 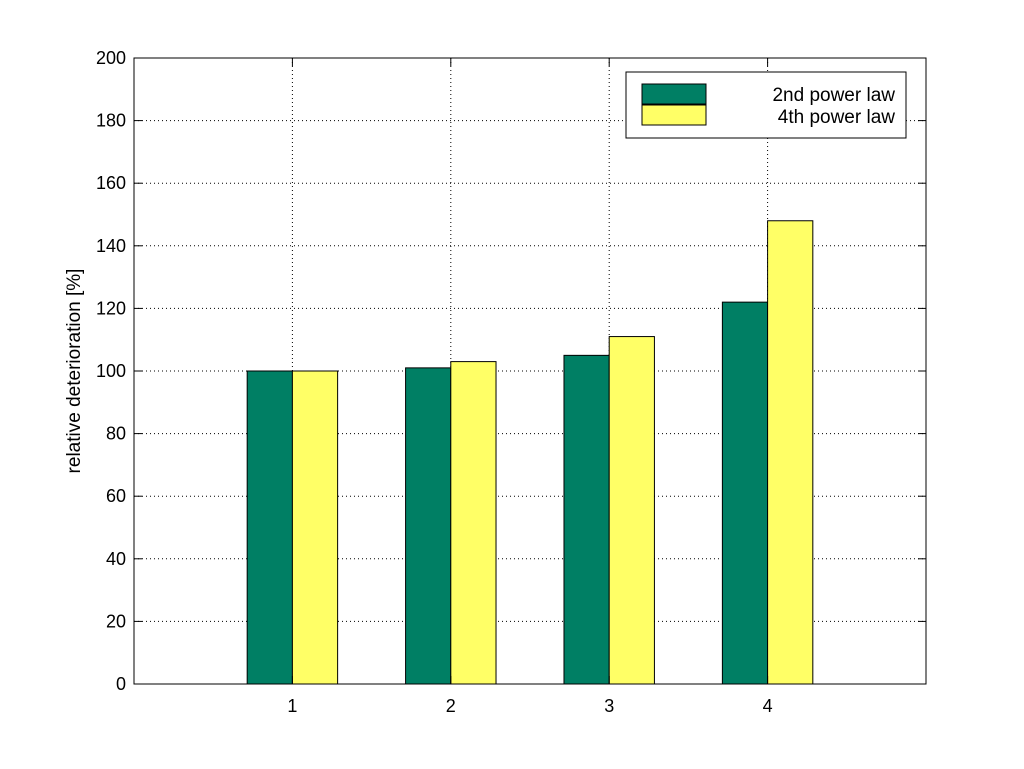 I want to click on legend-label-4th-power-law: 4th power law, so click(x=837, y=117).